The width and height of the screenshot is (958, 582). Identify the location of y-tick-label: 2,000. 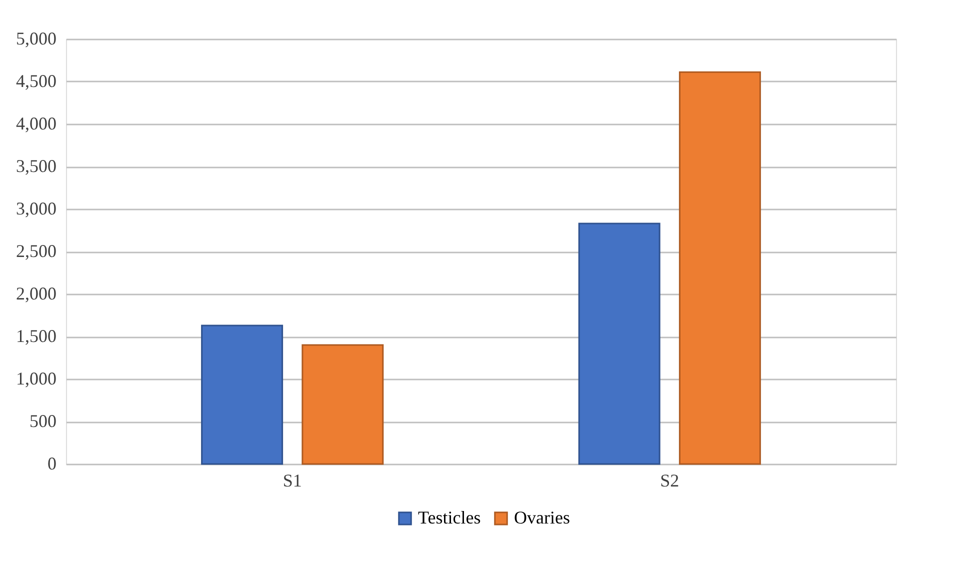
(36, 294).